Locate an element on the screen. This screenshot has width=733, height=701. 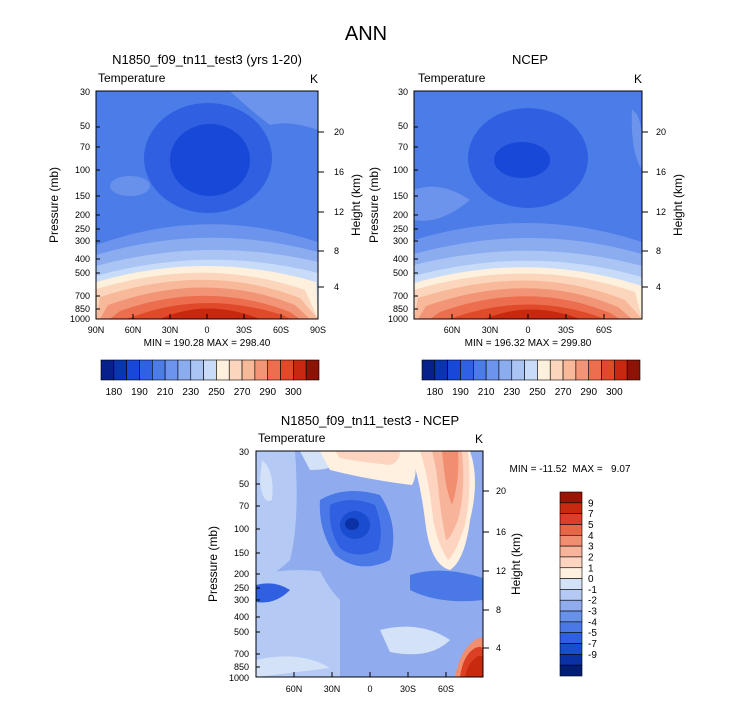
obs-colorbar: 180 190 210 230 250 270 290 300 is located at coordinates (531, 378).